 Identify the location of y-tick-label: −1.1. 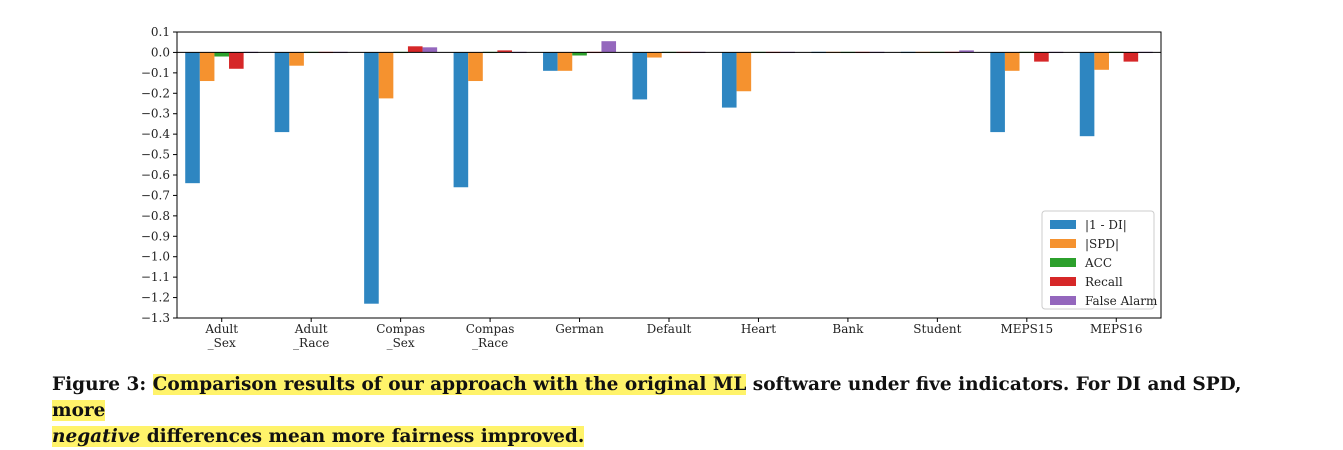
(155, 277).